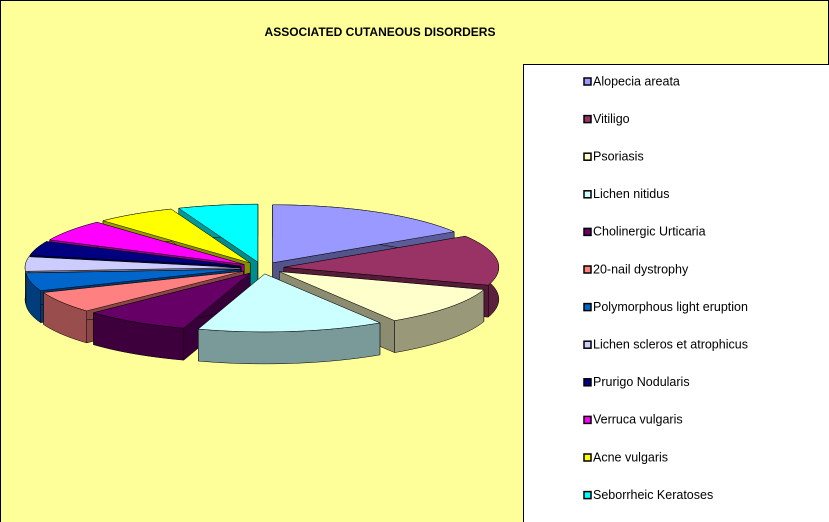  What do you see at coordinates (618, 156) in the screenshot?
I see `legend-label: Psoriasis` at bounding box center [618, 156].